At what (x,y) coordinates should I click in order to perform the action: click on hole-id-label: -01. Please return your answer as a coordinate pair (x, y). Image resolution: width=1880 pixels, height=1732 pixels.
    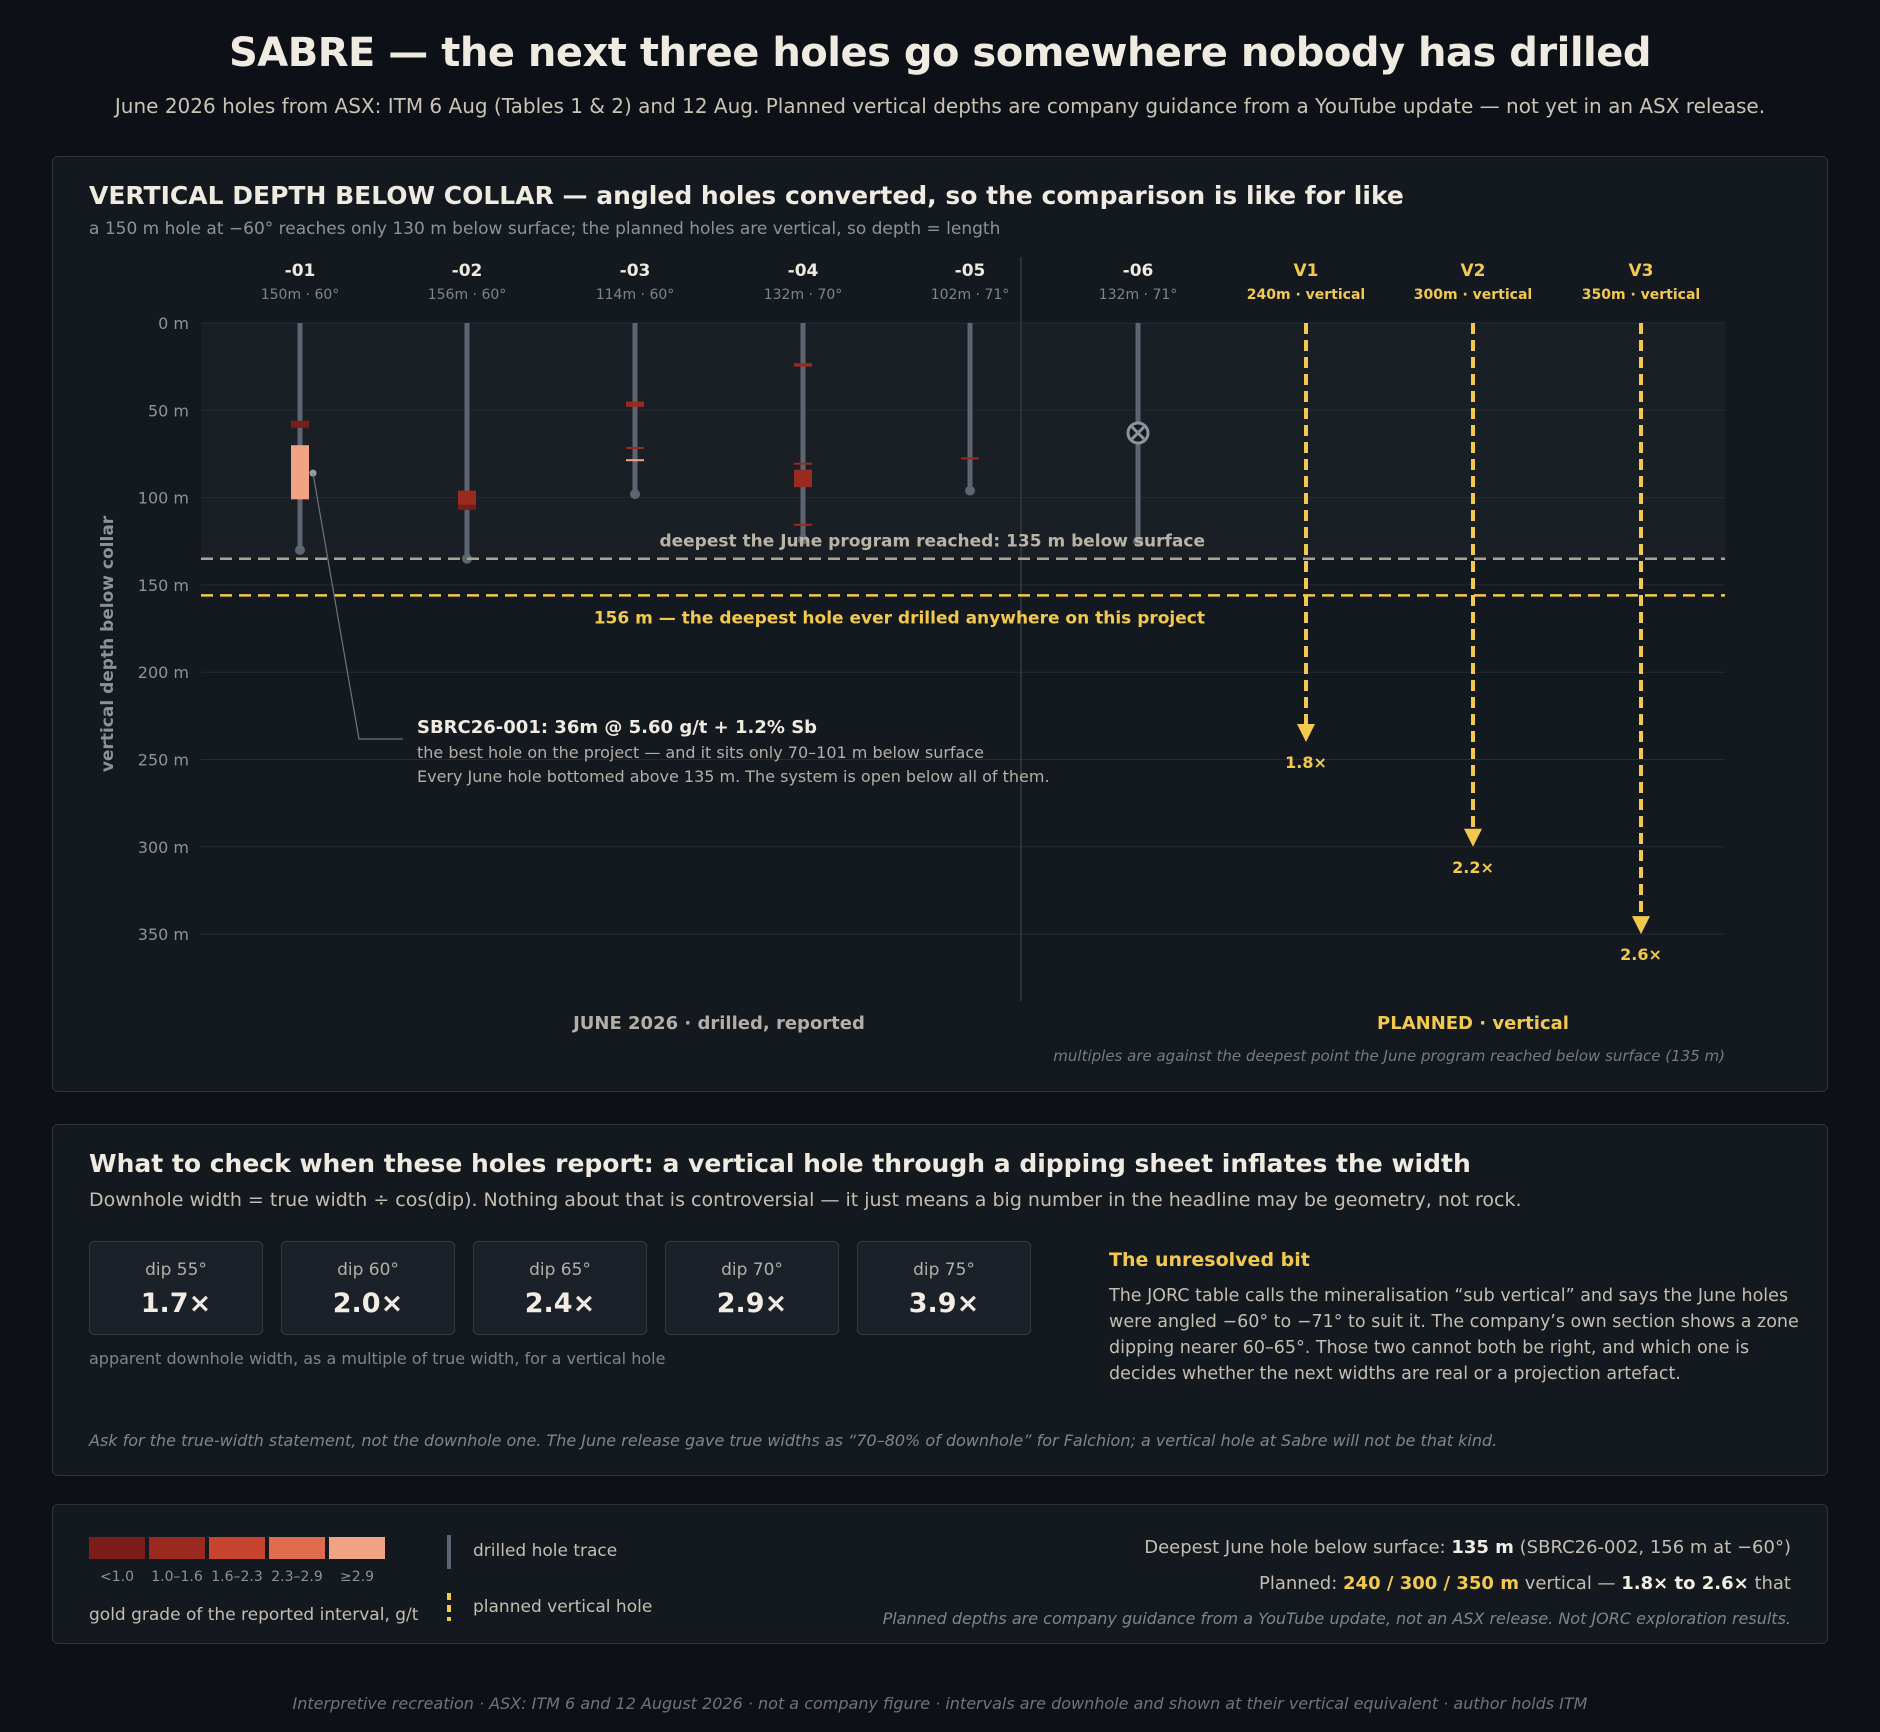
    Looking at the image, I should click on (300, 271).